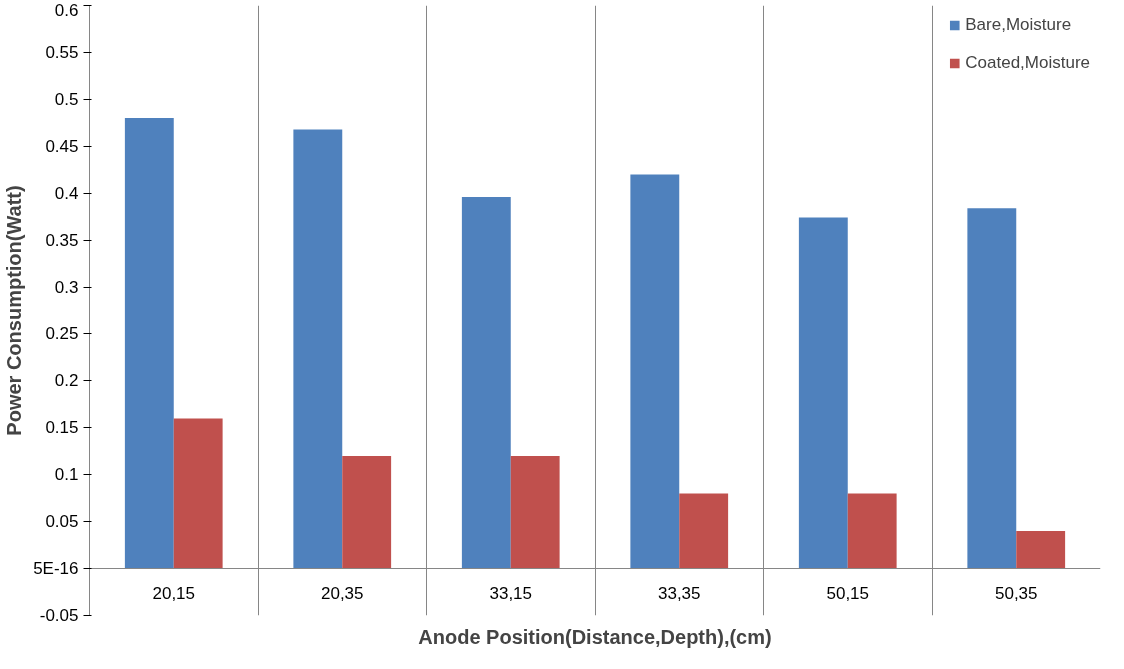 The width and height of the screenshot is (1124, 669). I want to click on legend-label: Coated,Moisture, so click(1027, 63).